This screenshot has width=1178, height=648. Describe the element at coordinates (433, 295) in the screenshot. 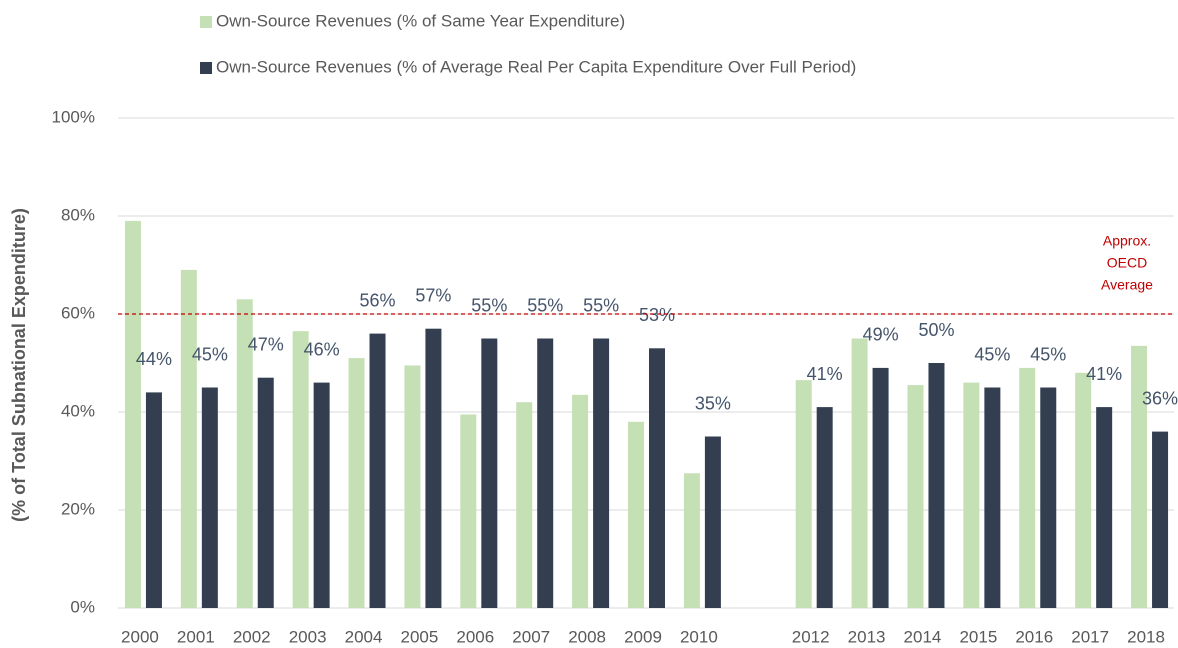

I see `data-label: 57%` at that location.